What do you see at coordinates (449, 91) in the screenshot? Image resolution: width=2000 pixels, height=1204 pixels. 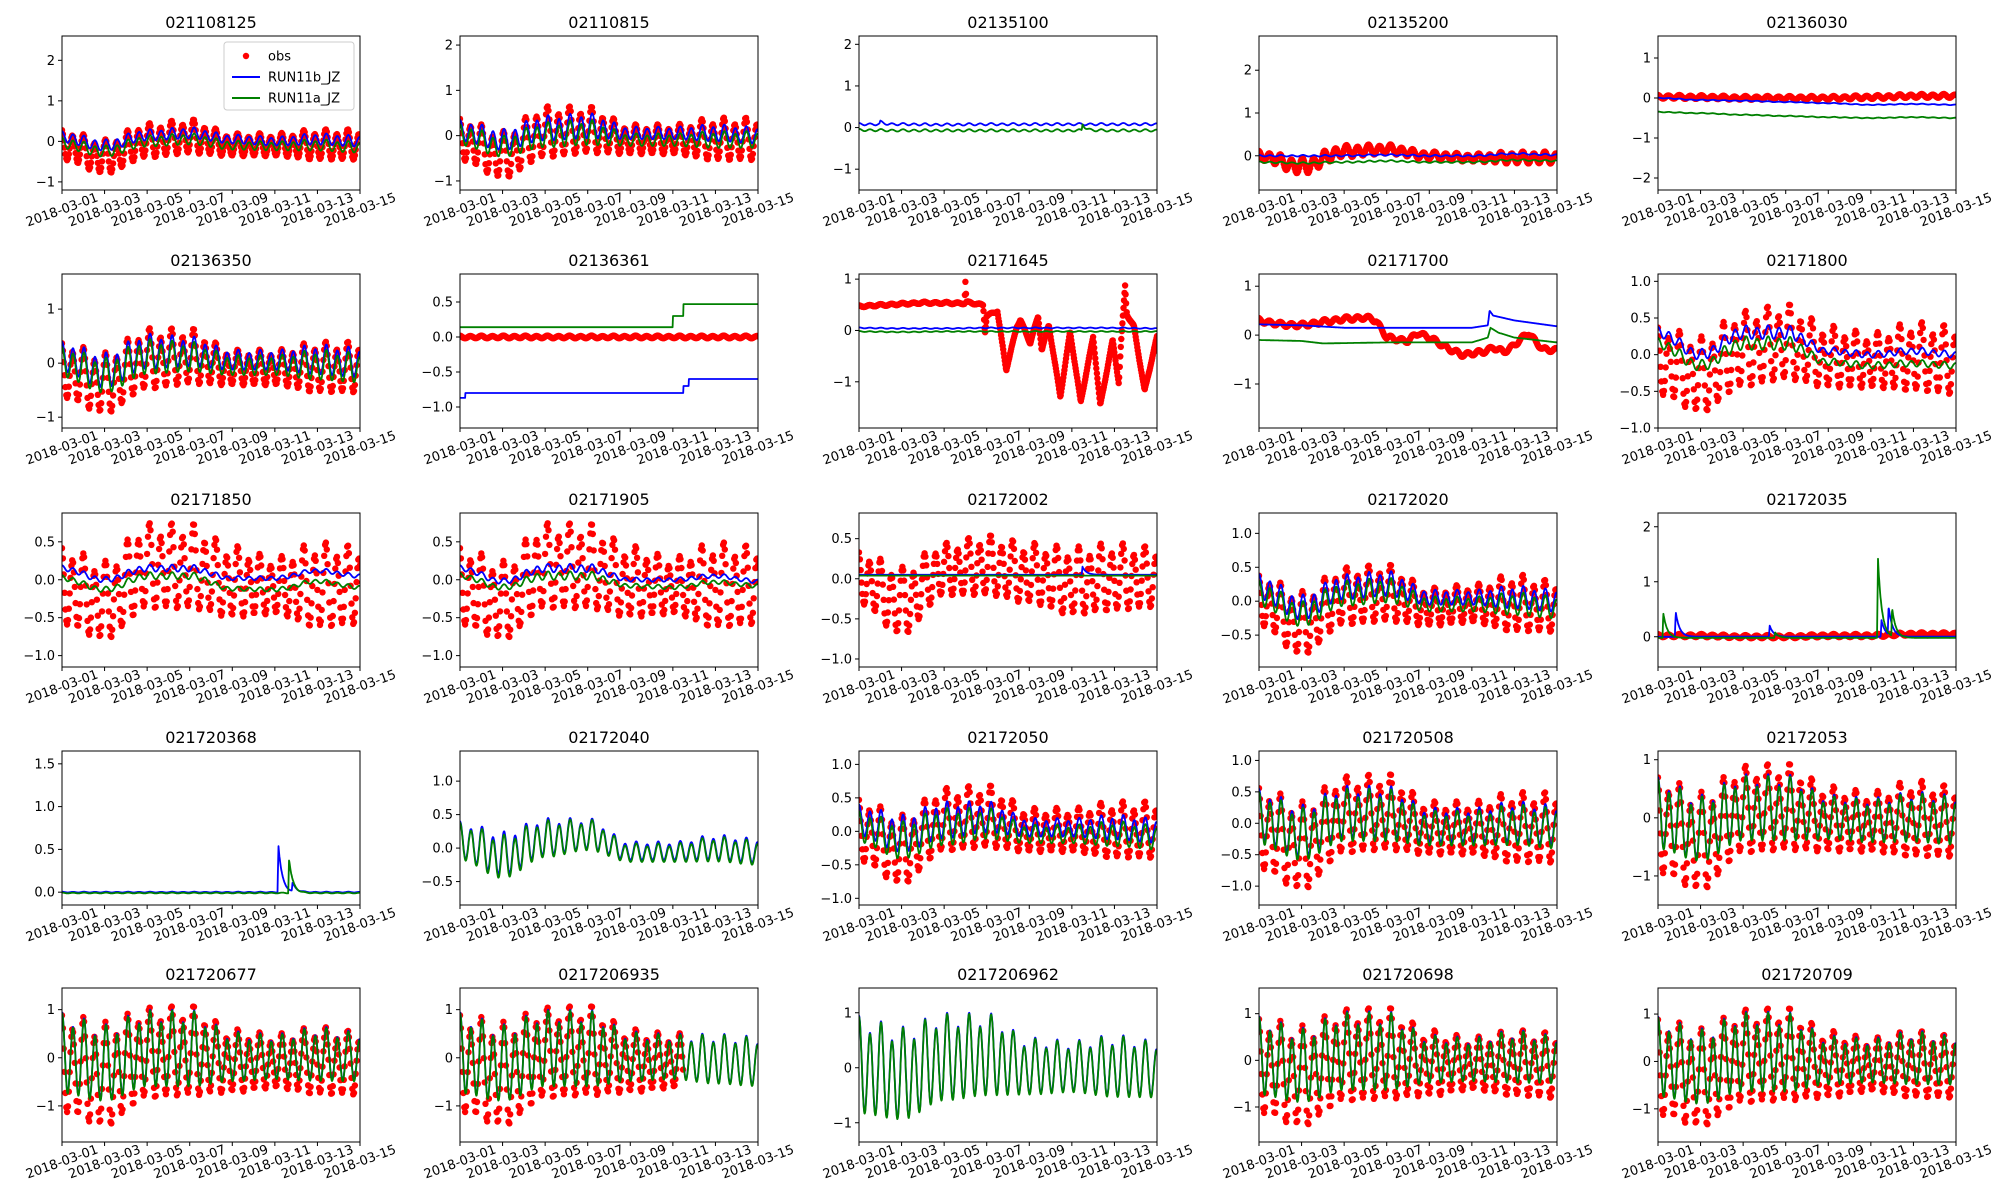 I see `y-tick-label: 1` at bounding box center [449, 91].